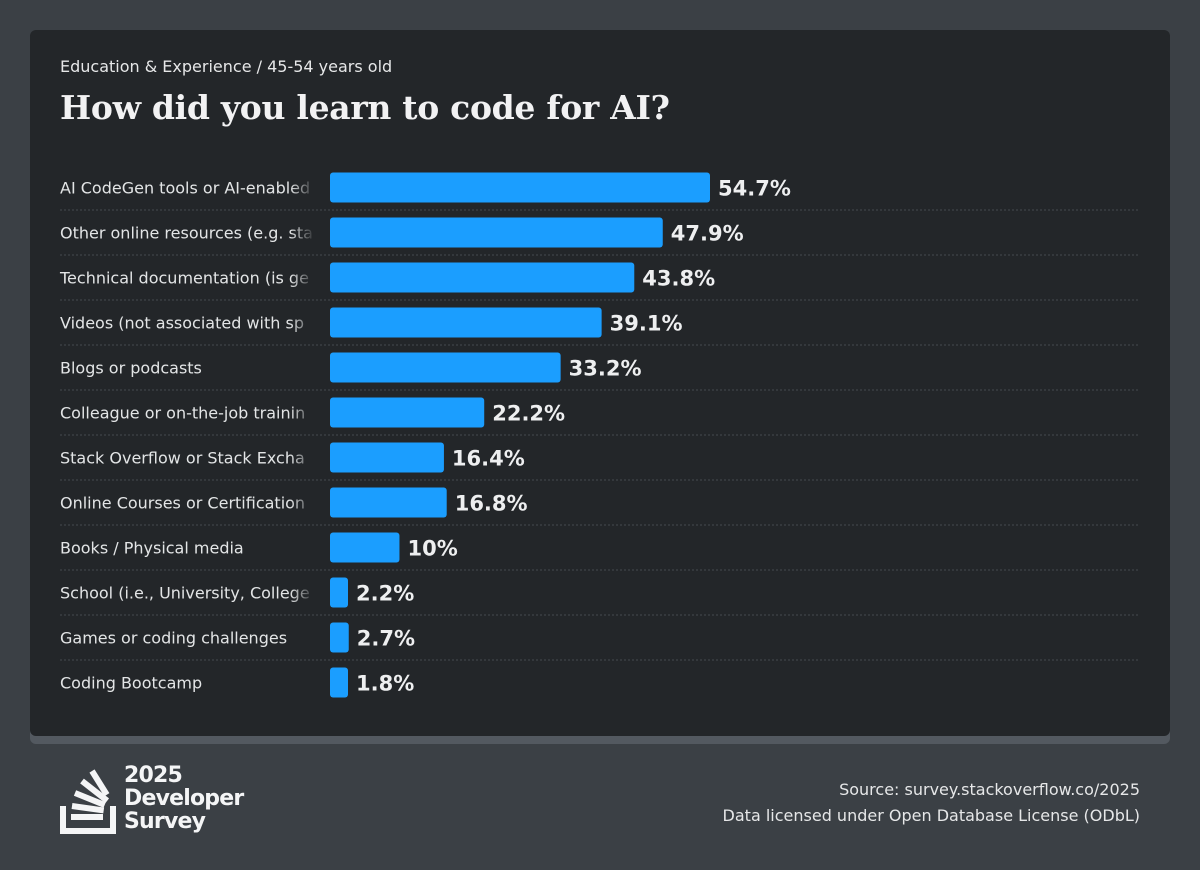  Describe the element at coordinates (182, 413) in the screenshot. I see `category-label: Colleague or on-the-job trainin` at that location.